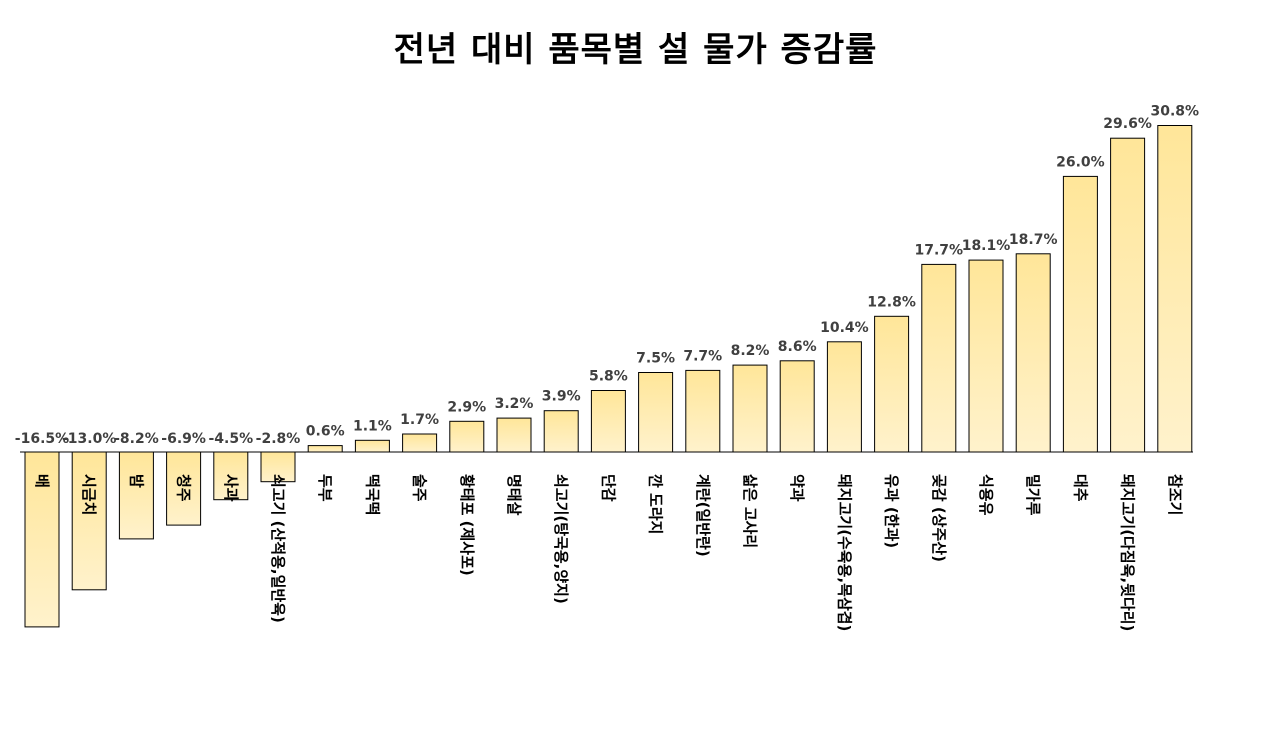 Image resolution: width=1271 pixels, height=731 pixels. I want to click on category-label: 명태살, so click(514, 495).